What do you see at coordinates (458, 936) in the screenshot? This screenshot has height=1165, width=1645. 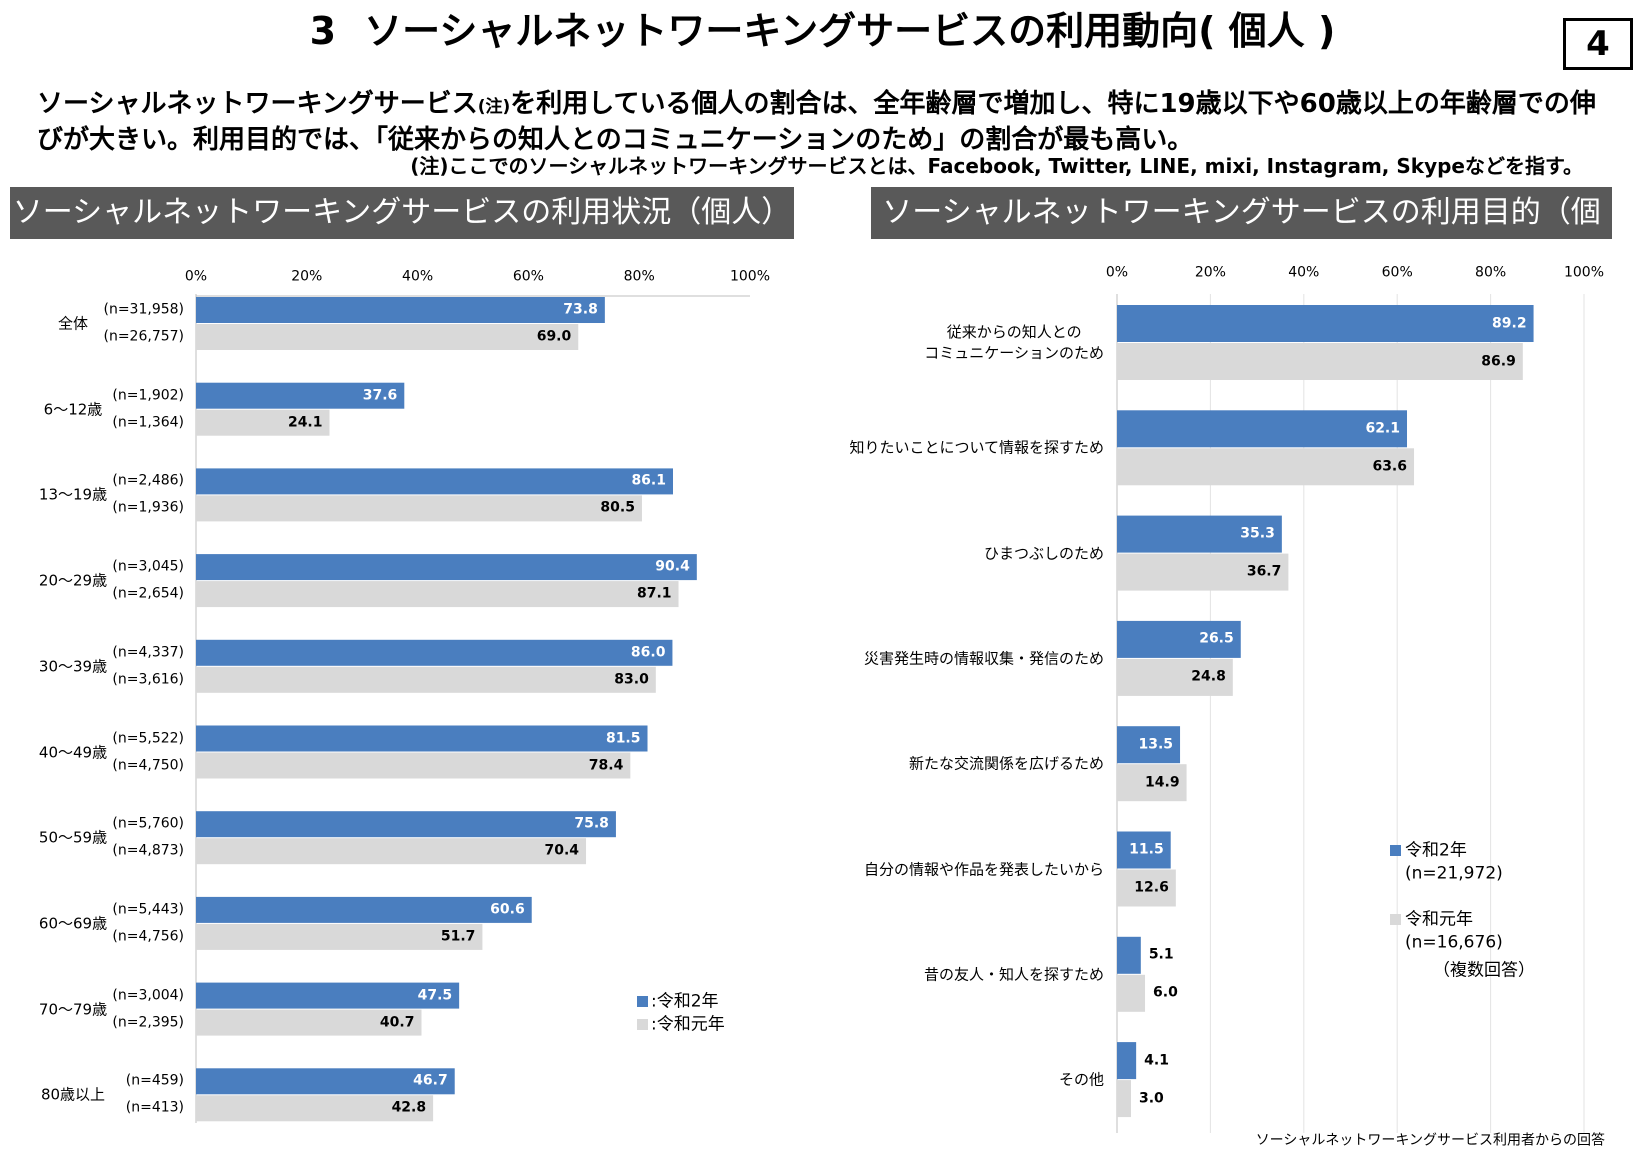 I see `value-label: 51.7` at bounding box center [458, 936].